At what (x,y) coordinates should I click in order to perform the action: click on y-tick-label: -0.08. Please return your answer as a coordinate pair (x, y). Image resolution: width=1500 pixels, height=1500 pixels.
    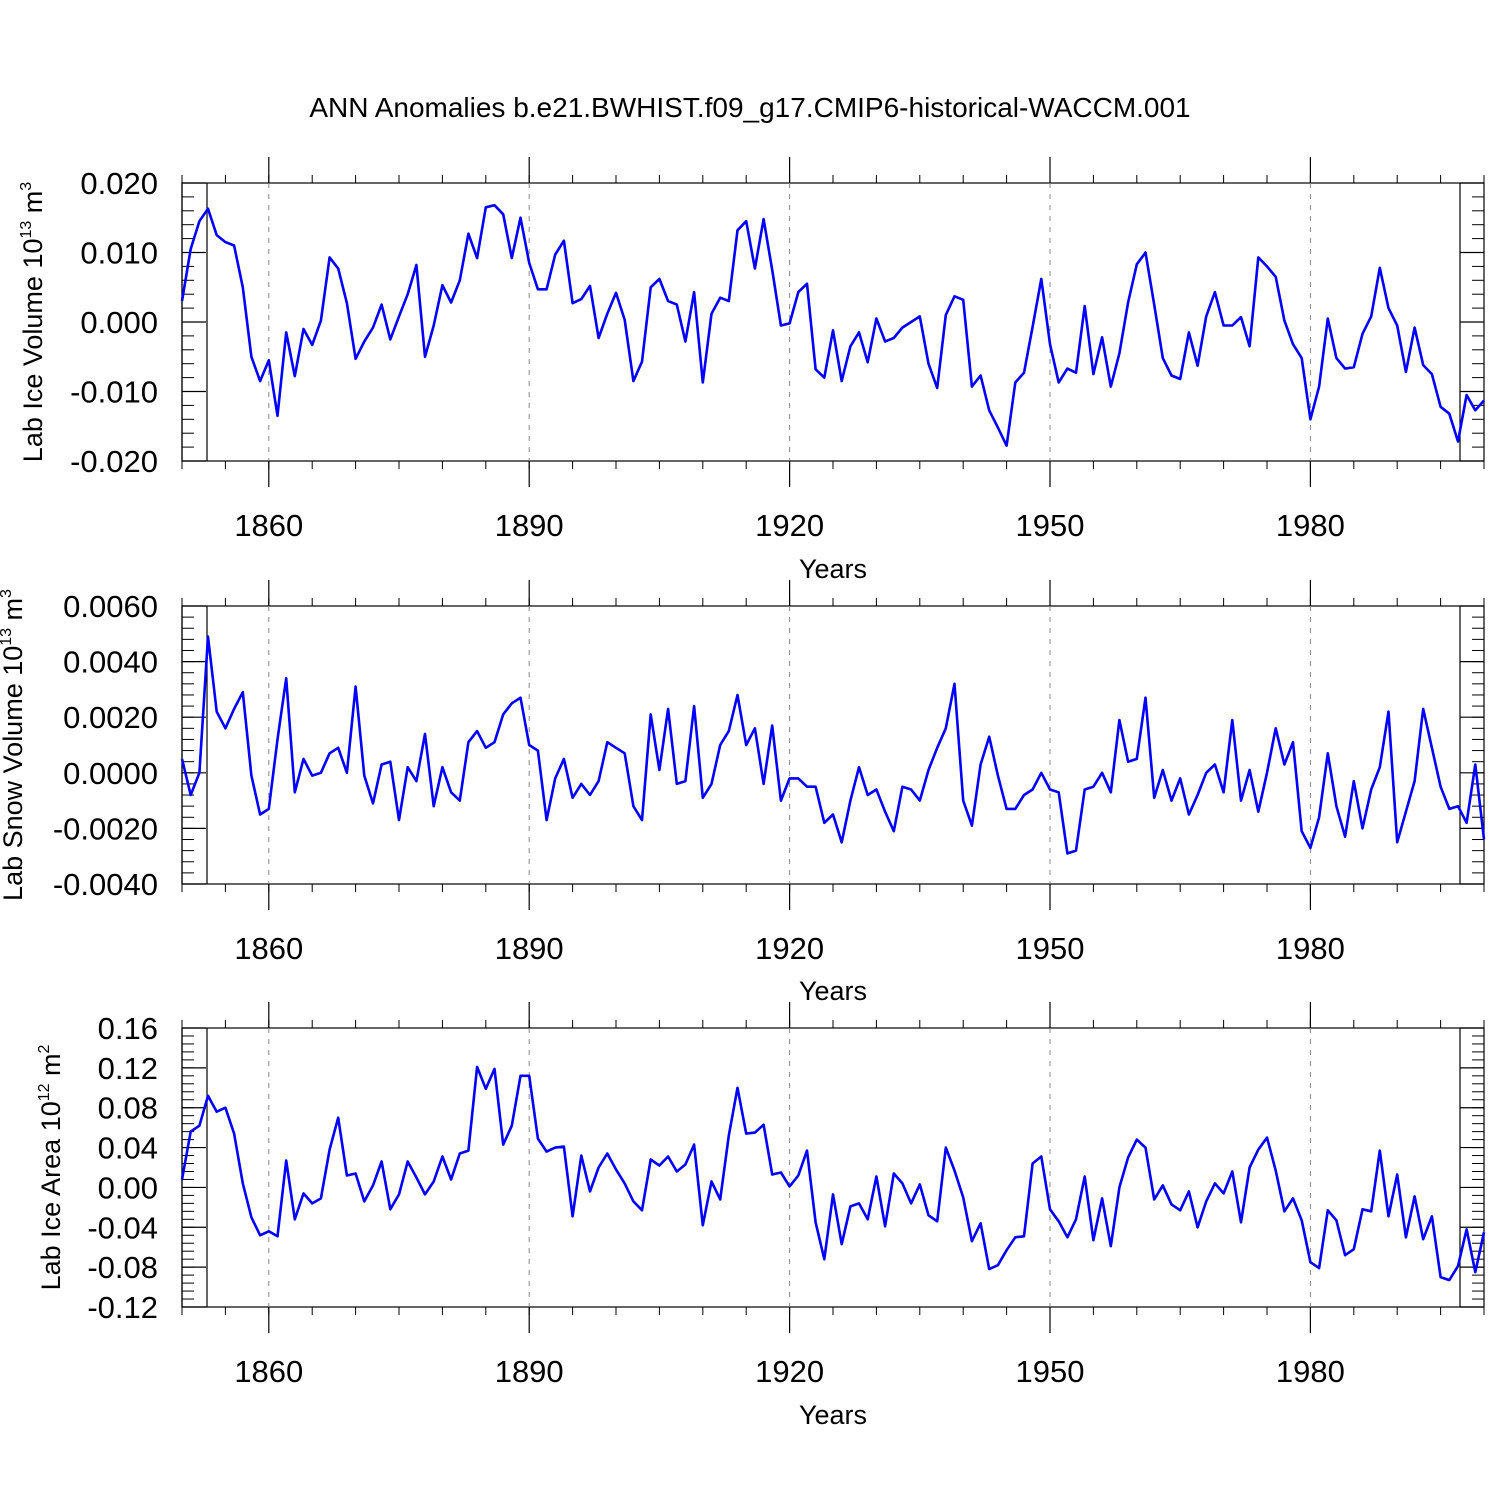
    Looking at the image, I should click on (122, 1267).